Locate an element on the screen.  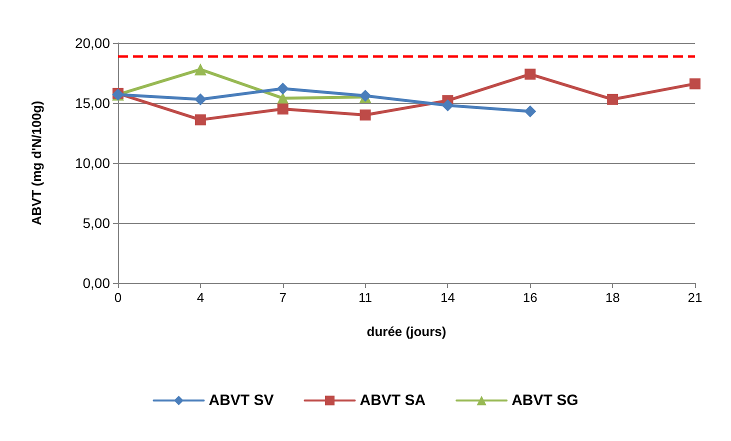
x-tick-label: 7 is located at coordinates (282, 297).